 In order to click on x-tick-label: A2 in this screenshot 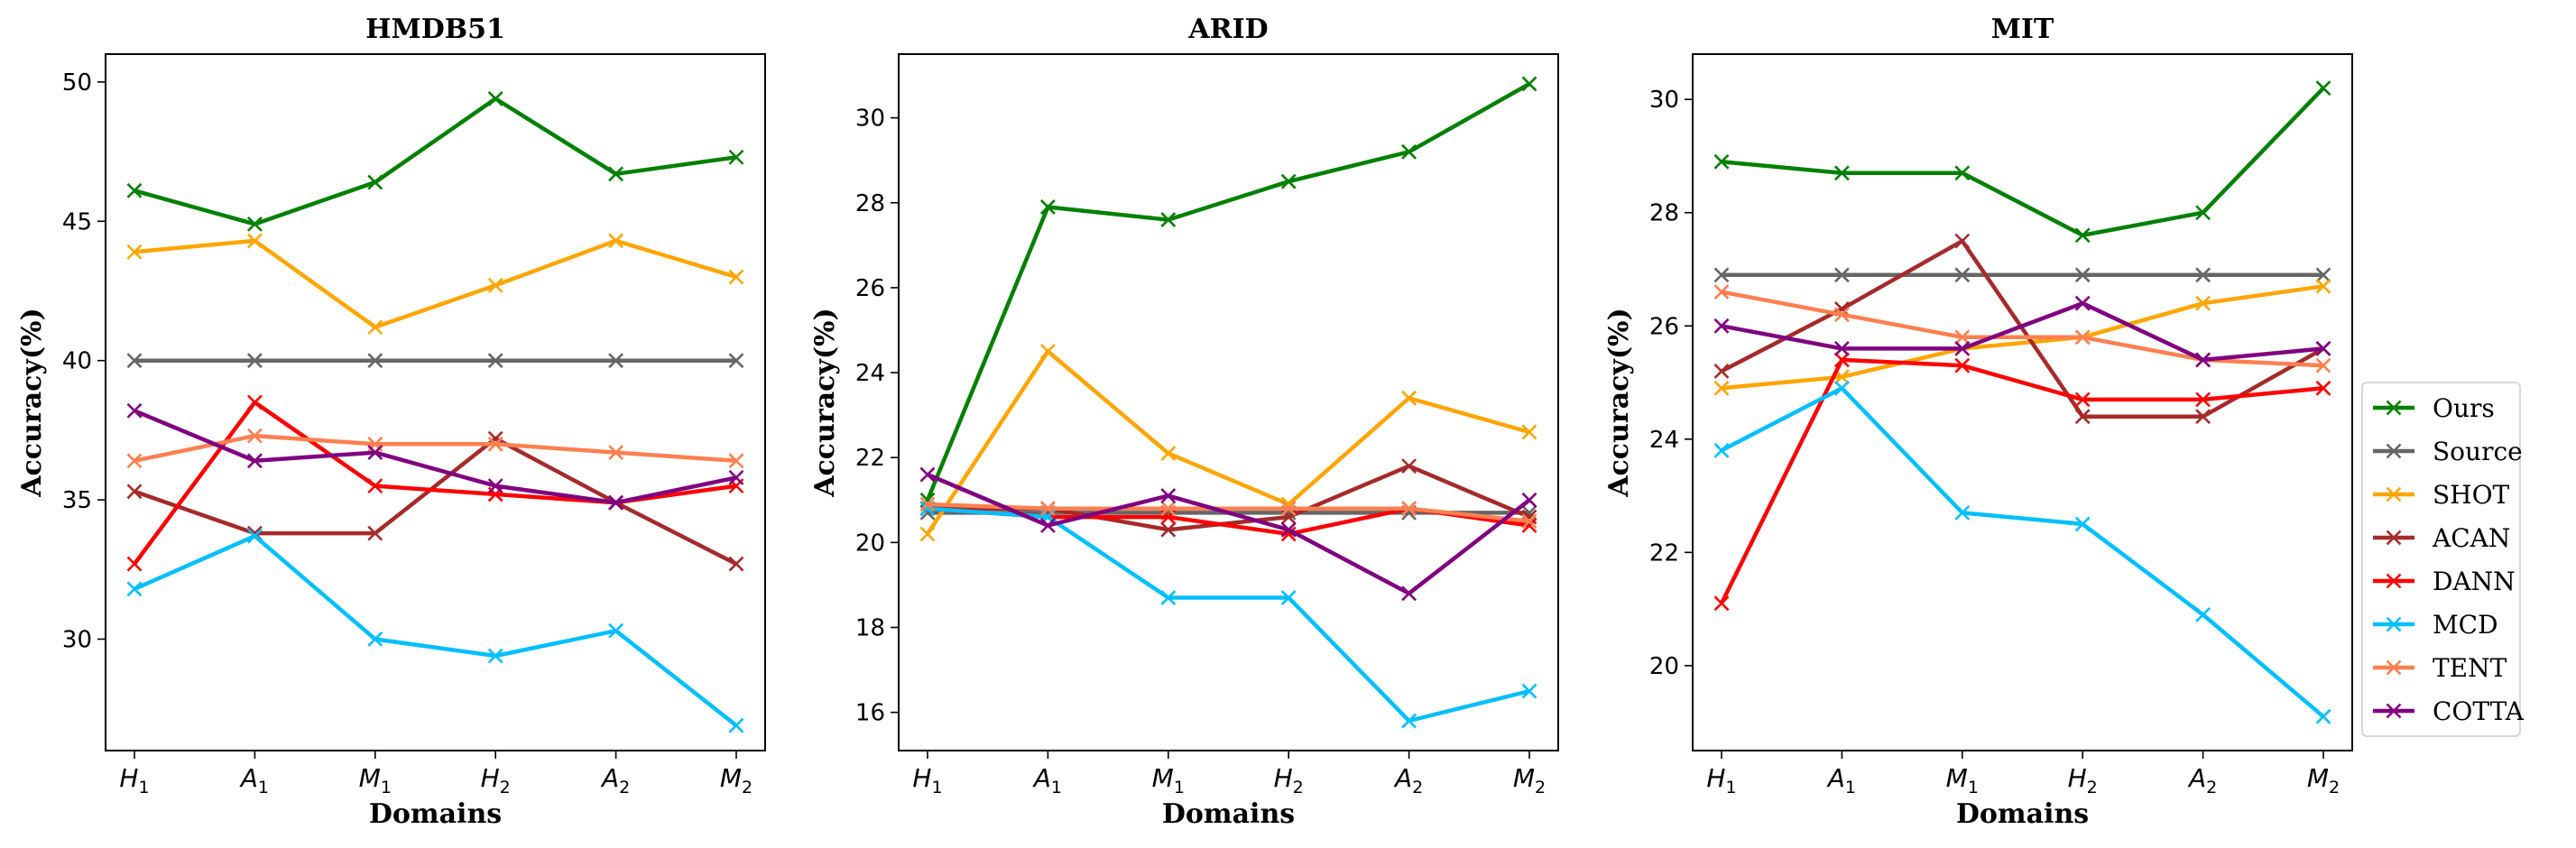, I will do `click(2202, 780)`.